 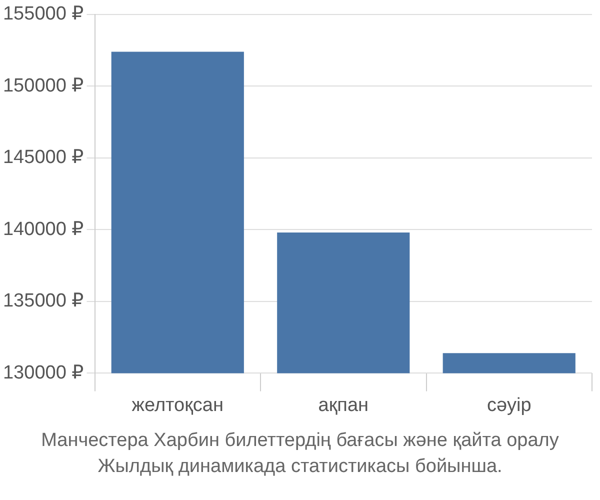 What do you see at coordinates (300, 441) in the screenshot?
I see `text: Манчестера Харбин билеттердің бағасы және қайта оралу` at bounding box center [300, 441].